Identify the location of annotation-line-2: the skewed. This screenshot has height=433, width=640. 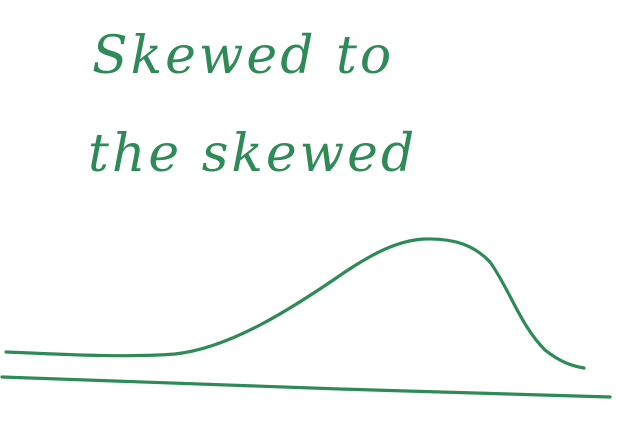
(253, 154).